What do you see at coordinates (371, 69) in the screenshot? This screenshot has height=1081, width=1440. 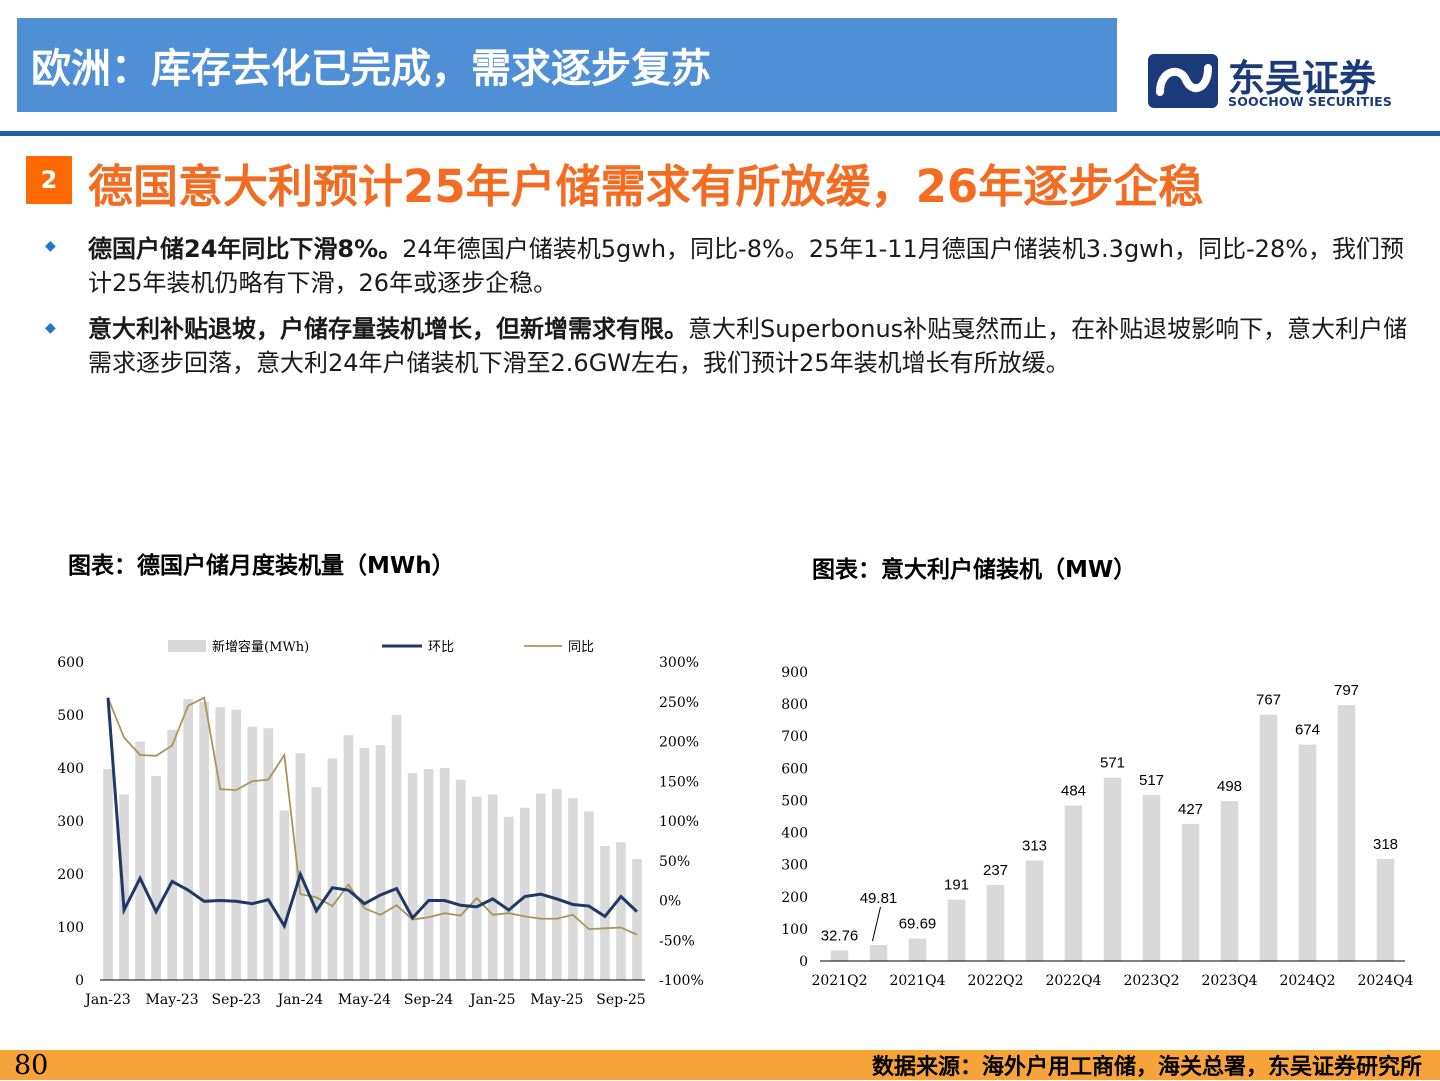 I see `page-title: 欧洲：库存去化已完成，需求逐步复苏` at bounding box center [371, 69].